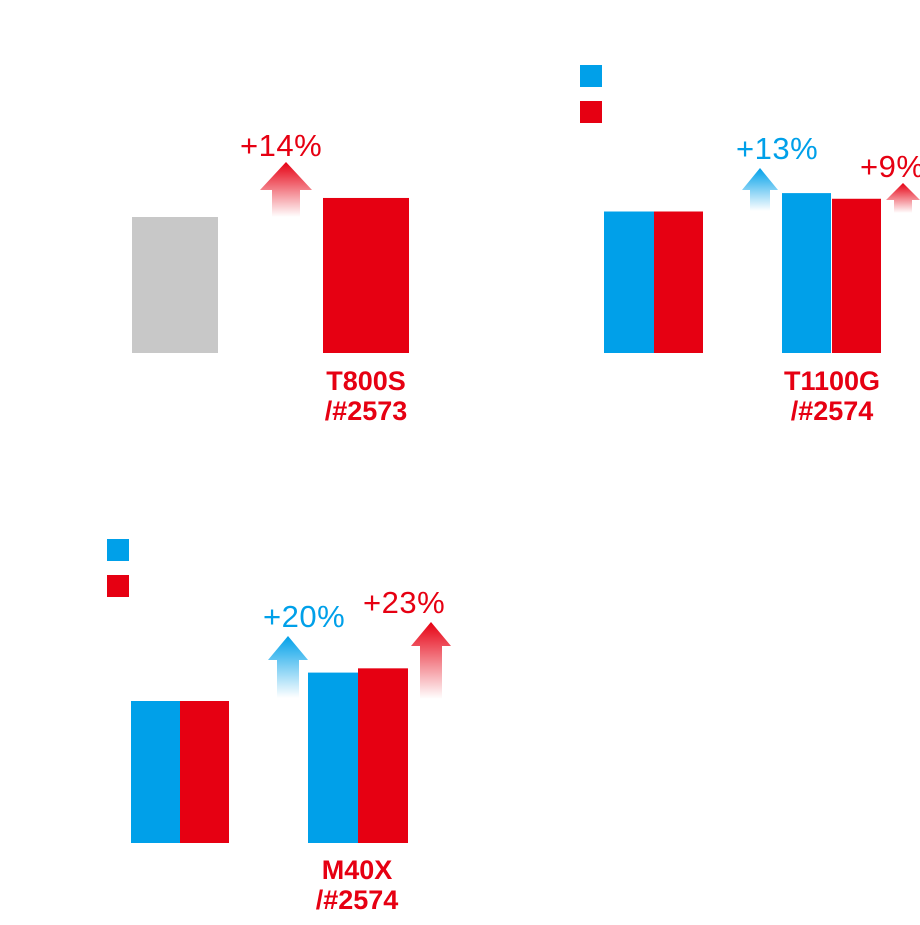  What do you see at coordinates (357, 870) in the screenshot?
I see `category-label: M40X` at bounding box center [357, 870].